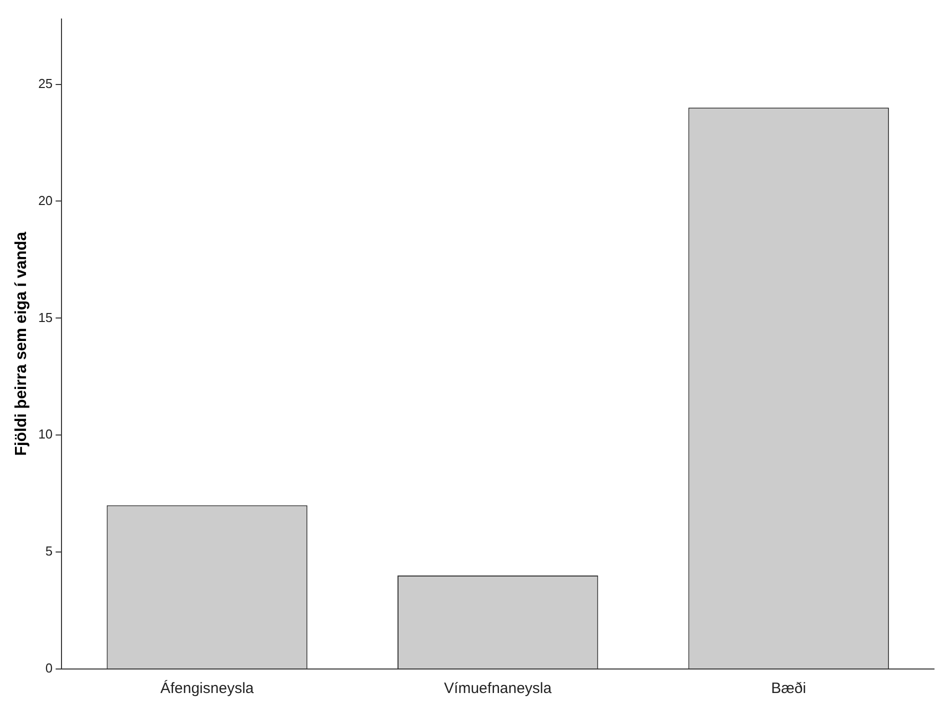 This screenshot has width=952, height=709. Describe the element at coordinates (49, 668) in the screenshot. I see `y-tick-label: 0` at that location.